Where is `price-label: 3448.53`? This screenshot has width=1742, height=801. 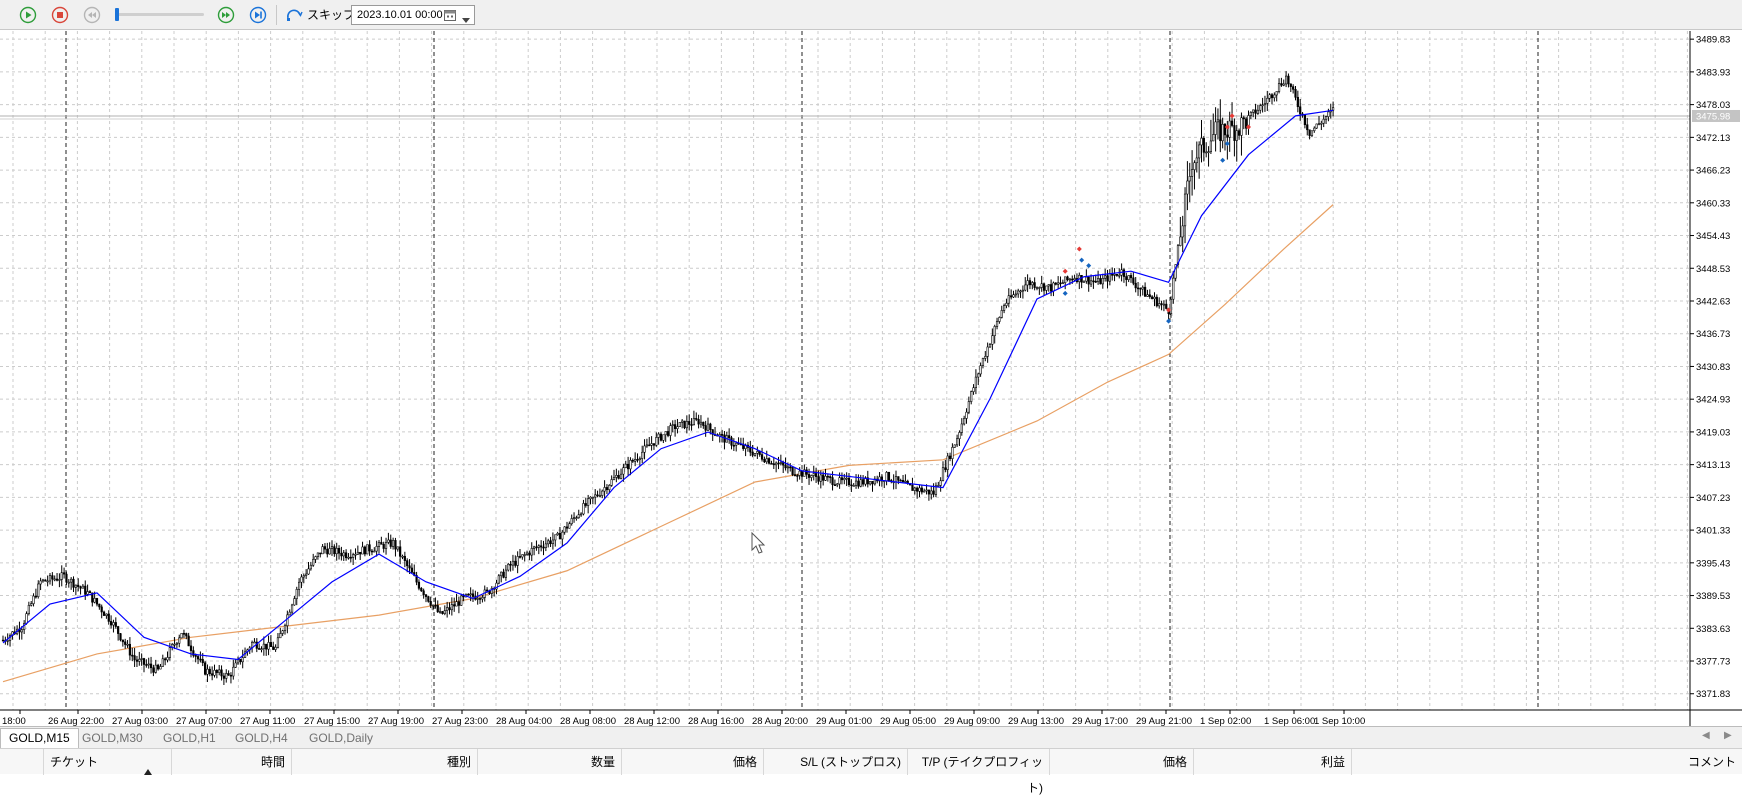 price-label: 3448.53 is located at coordinates (1713, 269).